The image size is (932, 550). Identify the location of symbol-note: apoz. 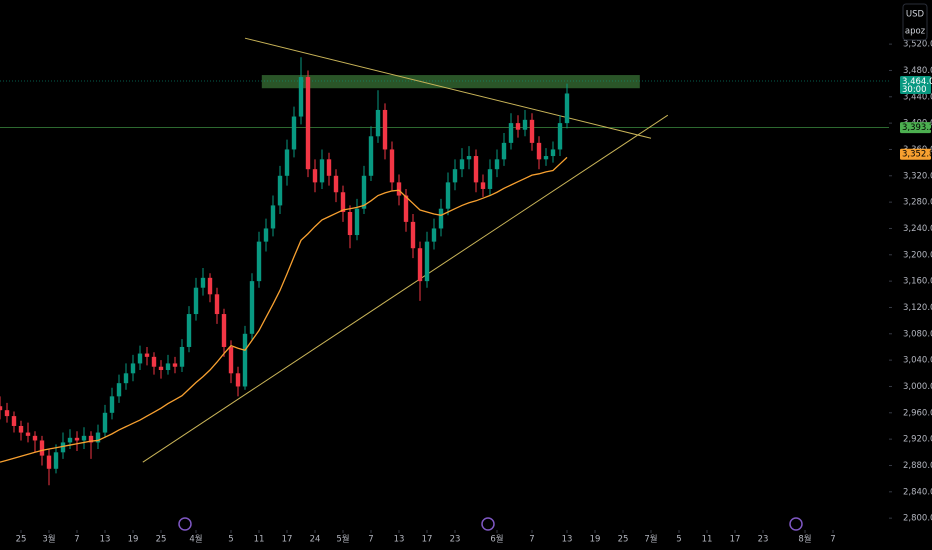
(915, 32).